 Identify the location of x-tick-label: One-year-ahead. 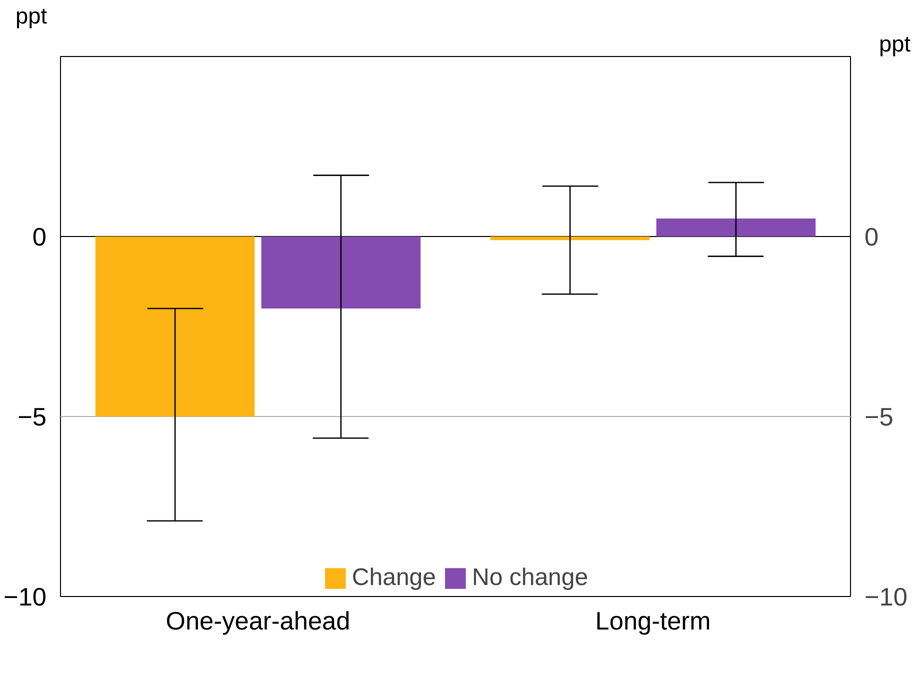
(258, 622).